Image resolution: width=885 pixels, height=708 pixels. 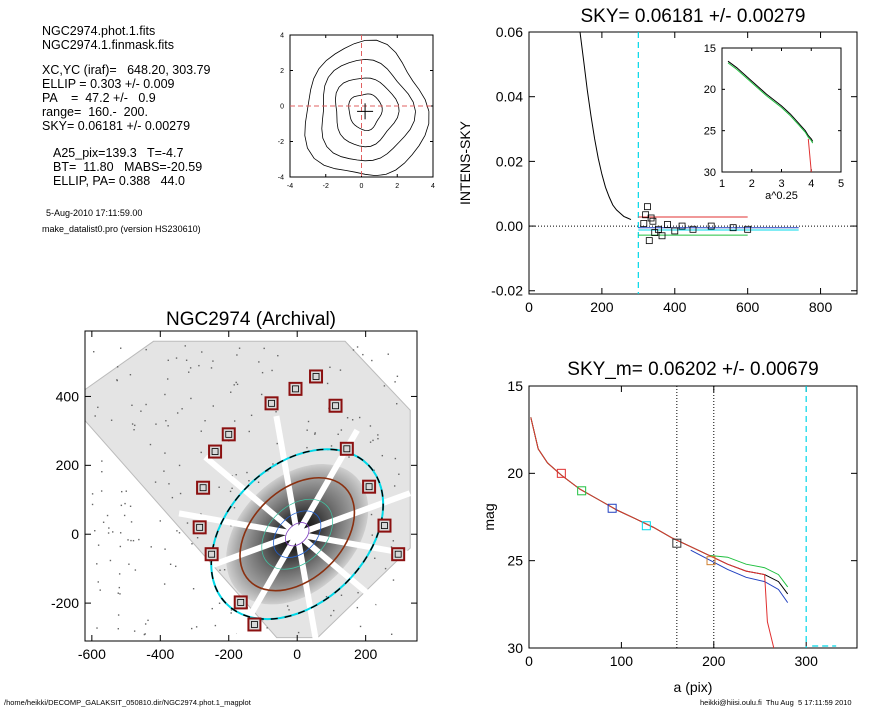 What do you see at coordinates (693, 687) in the screenshot?
I see `mag-xlabel: a (pix)` at bounding box center [693, 687].